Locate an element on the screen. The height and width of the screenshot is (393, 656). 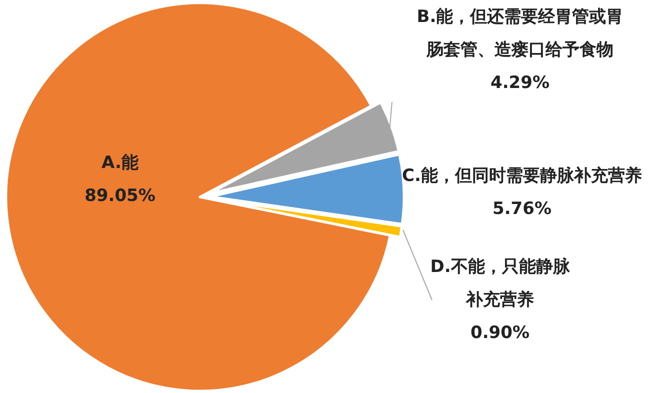
slice-label: D.不能，只能静脉补充营养 is located at coordinates (500, 283).